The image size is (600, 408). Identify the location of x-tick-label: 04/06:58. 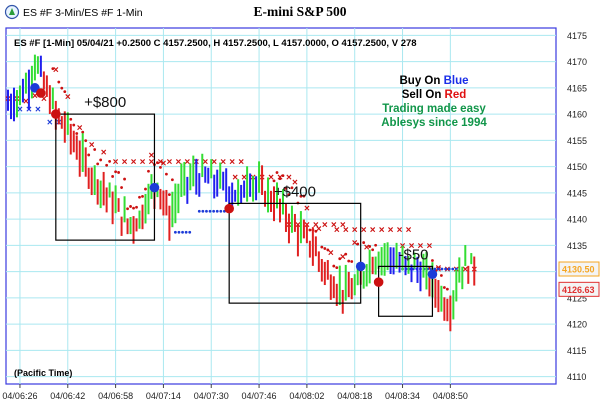
(115, 396).